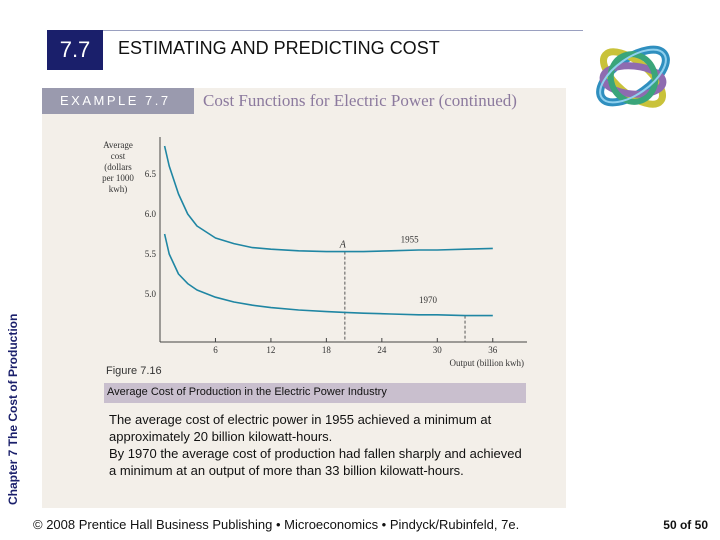 This screenshot has height=540, width=720. I want to click on chapter-side-label: Chapter 7 The Cost of Production, so click(13, 409).